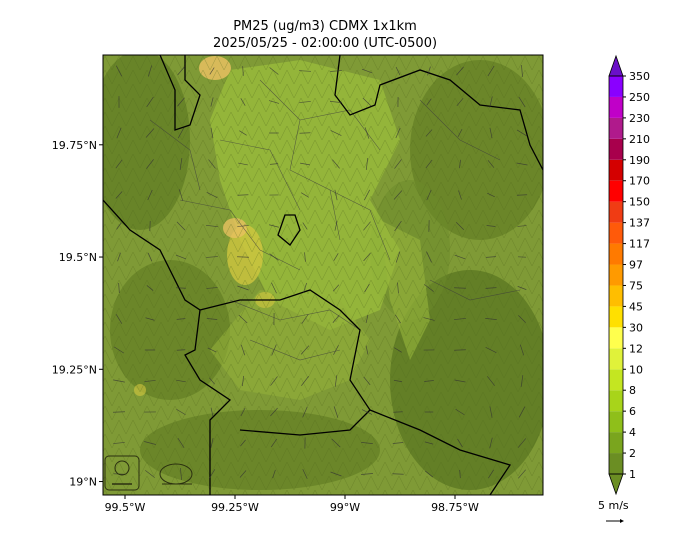 The image size is (700, 550). What do you see at coordinates (125, 507) in the screenshot?
I see `lon-tick-label: 99.5°W` at bounding box center [125, 507].